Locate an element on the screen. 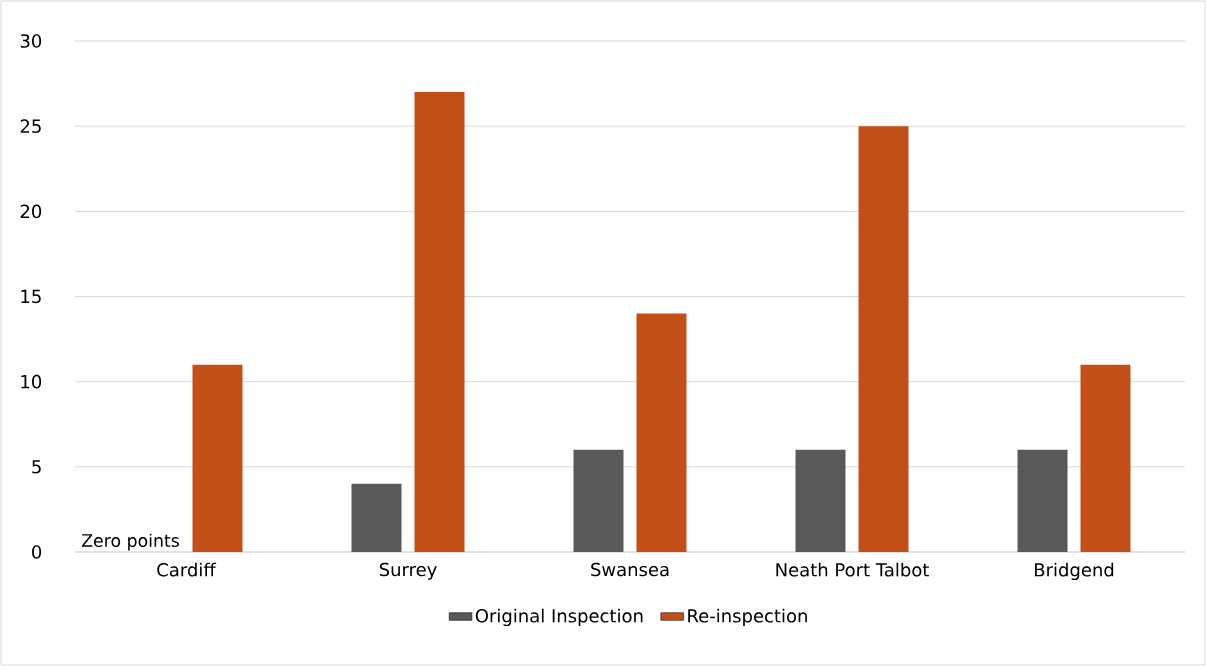 Image resolution: width=1206 pixels, height=666 pixels. y-tick-label: 20 is located at coordinates (31, 211).